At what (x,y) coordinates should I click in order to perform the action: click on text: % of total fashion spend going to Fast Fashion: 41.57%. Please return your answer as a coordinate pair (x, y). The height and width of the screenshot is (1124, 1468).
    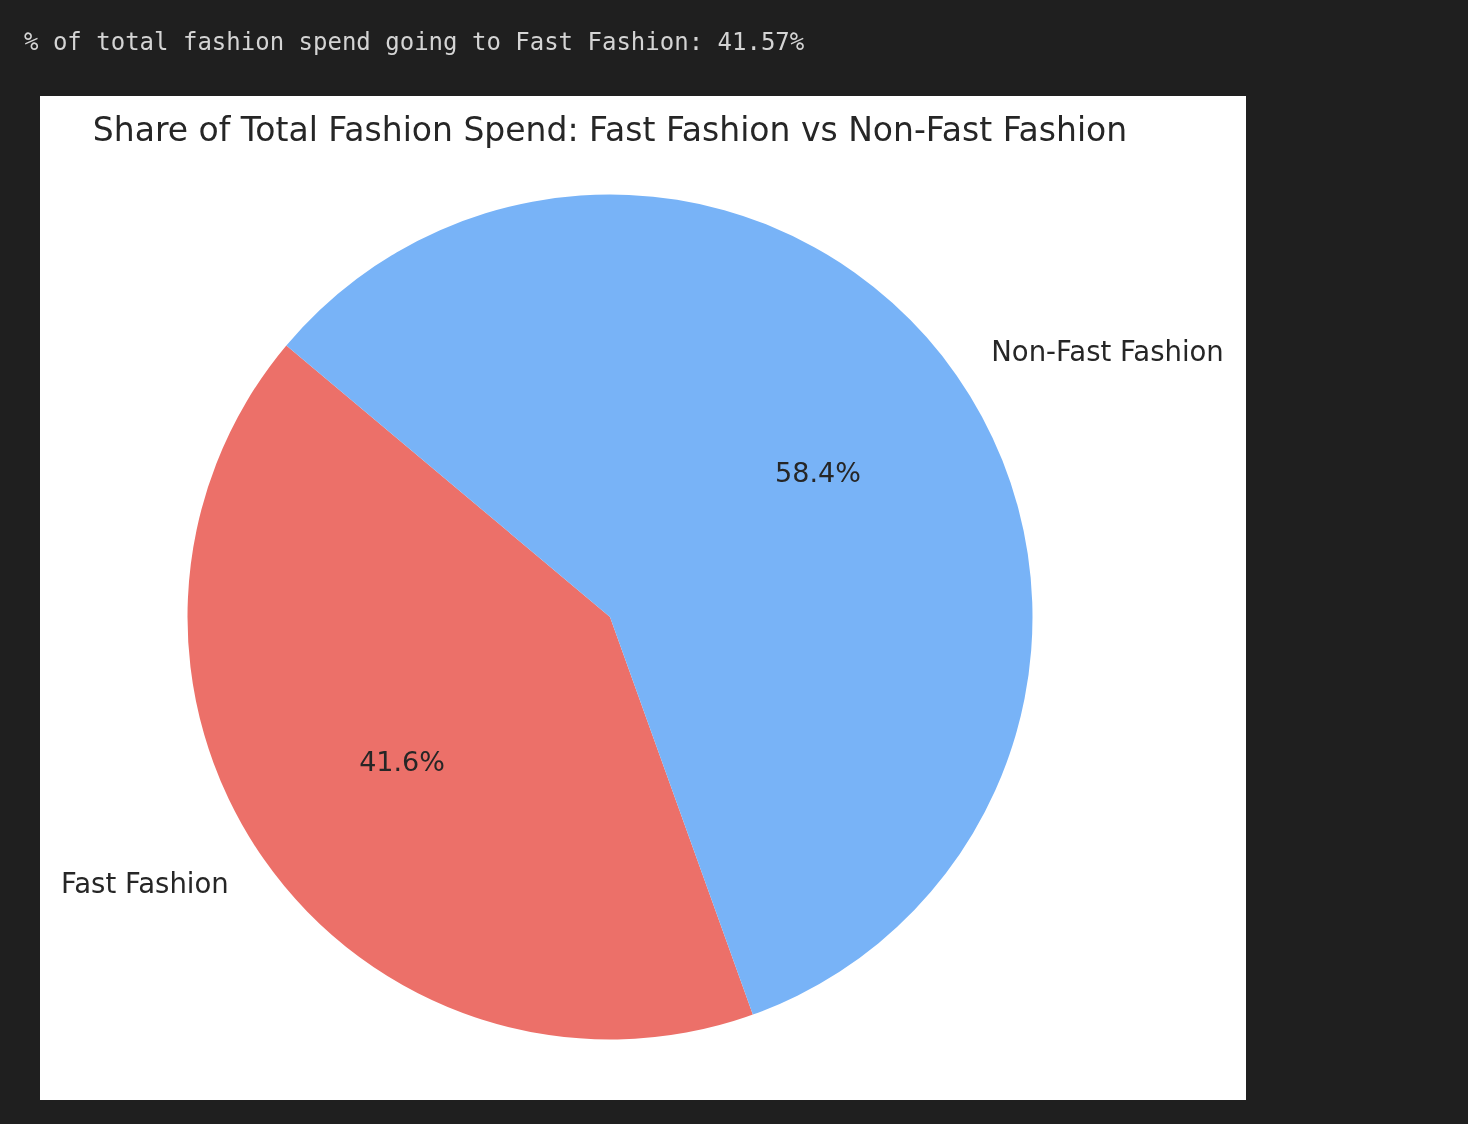
    Looking at the image, I should click on (414, 42).